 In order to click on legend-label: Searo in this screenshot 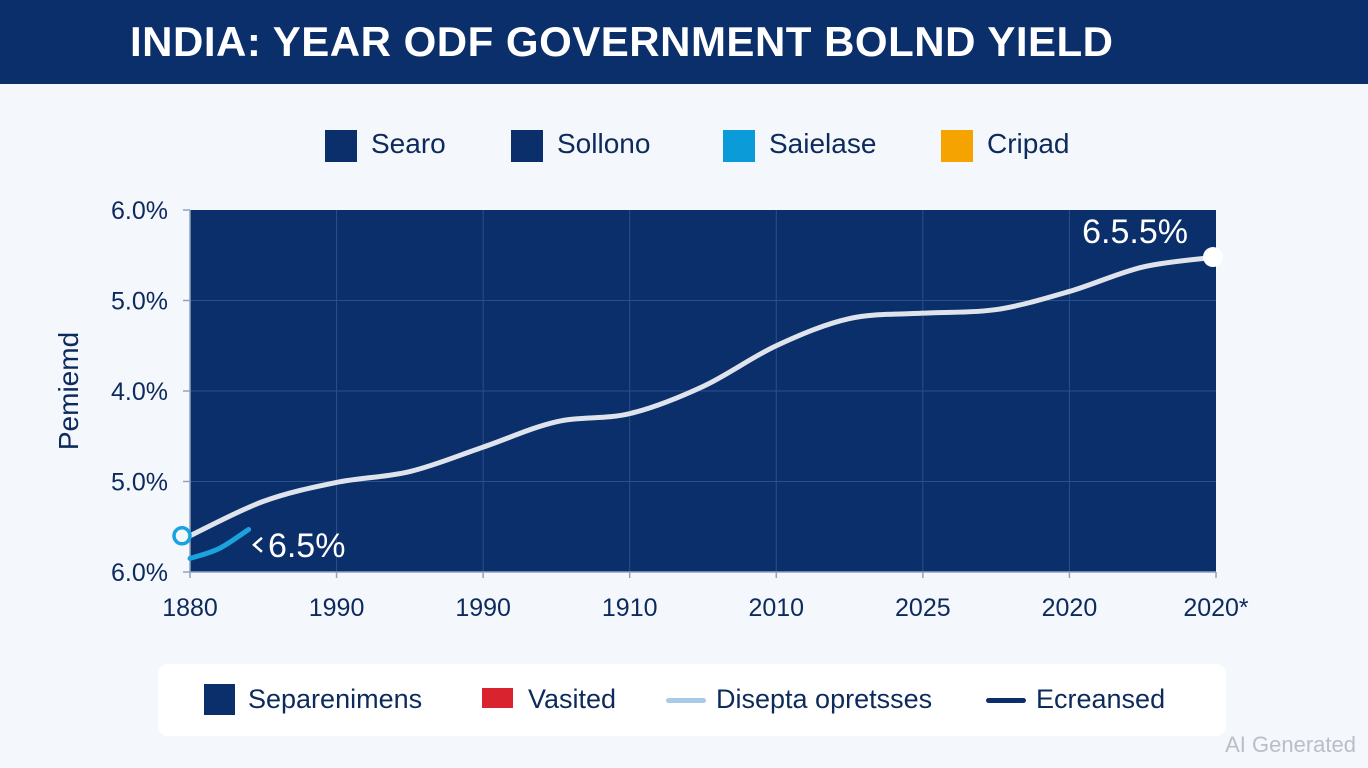, I will do `click(408, 143)`.